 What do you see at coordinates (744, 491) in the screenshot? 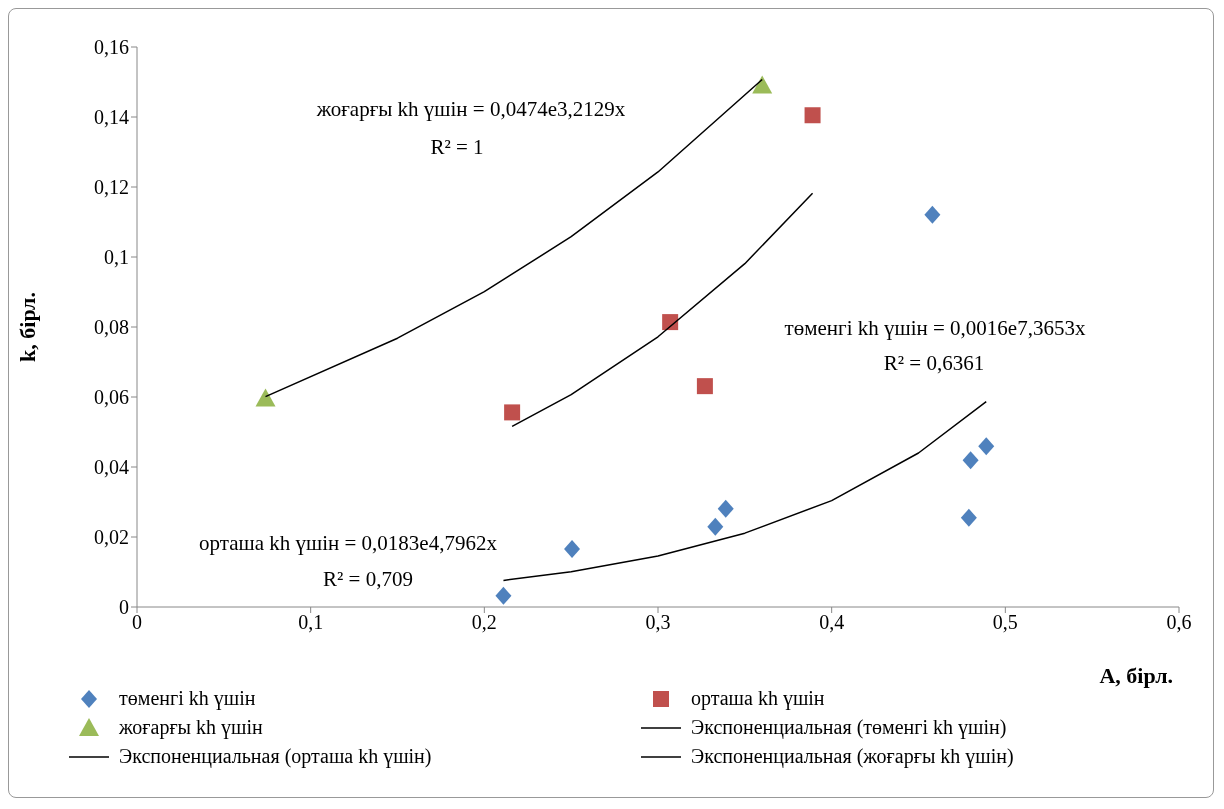
I see `line-series` at bounding box center [744, 491].